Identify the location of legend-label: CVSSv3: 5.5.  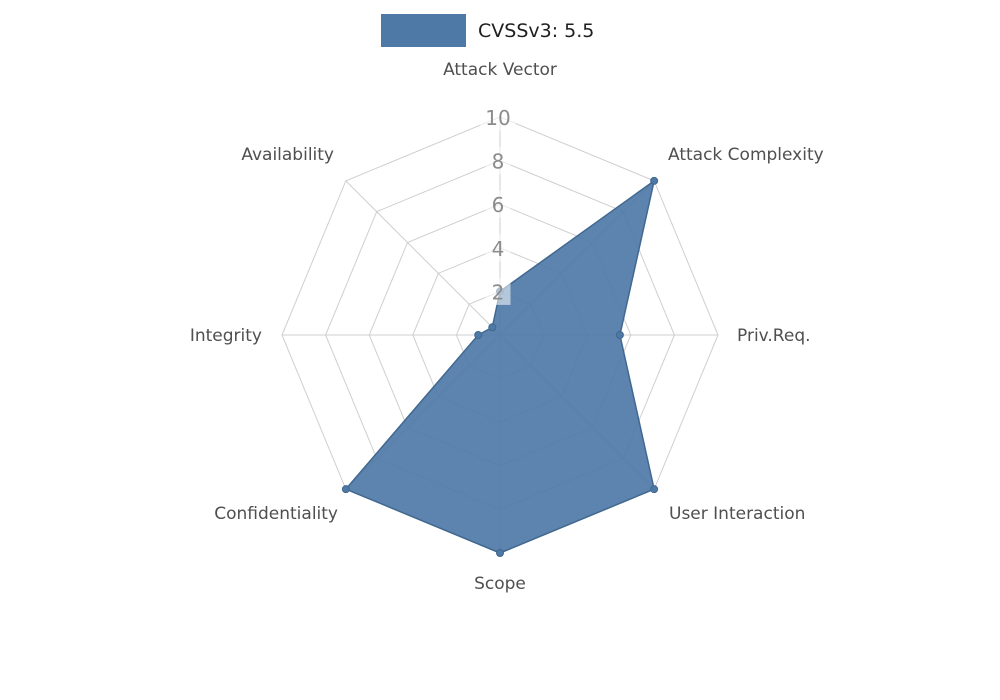
(536, 30).